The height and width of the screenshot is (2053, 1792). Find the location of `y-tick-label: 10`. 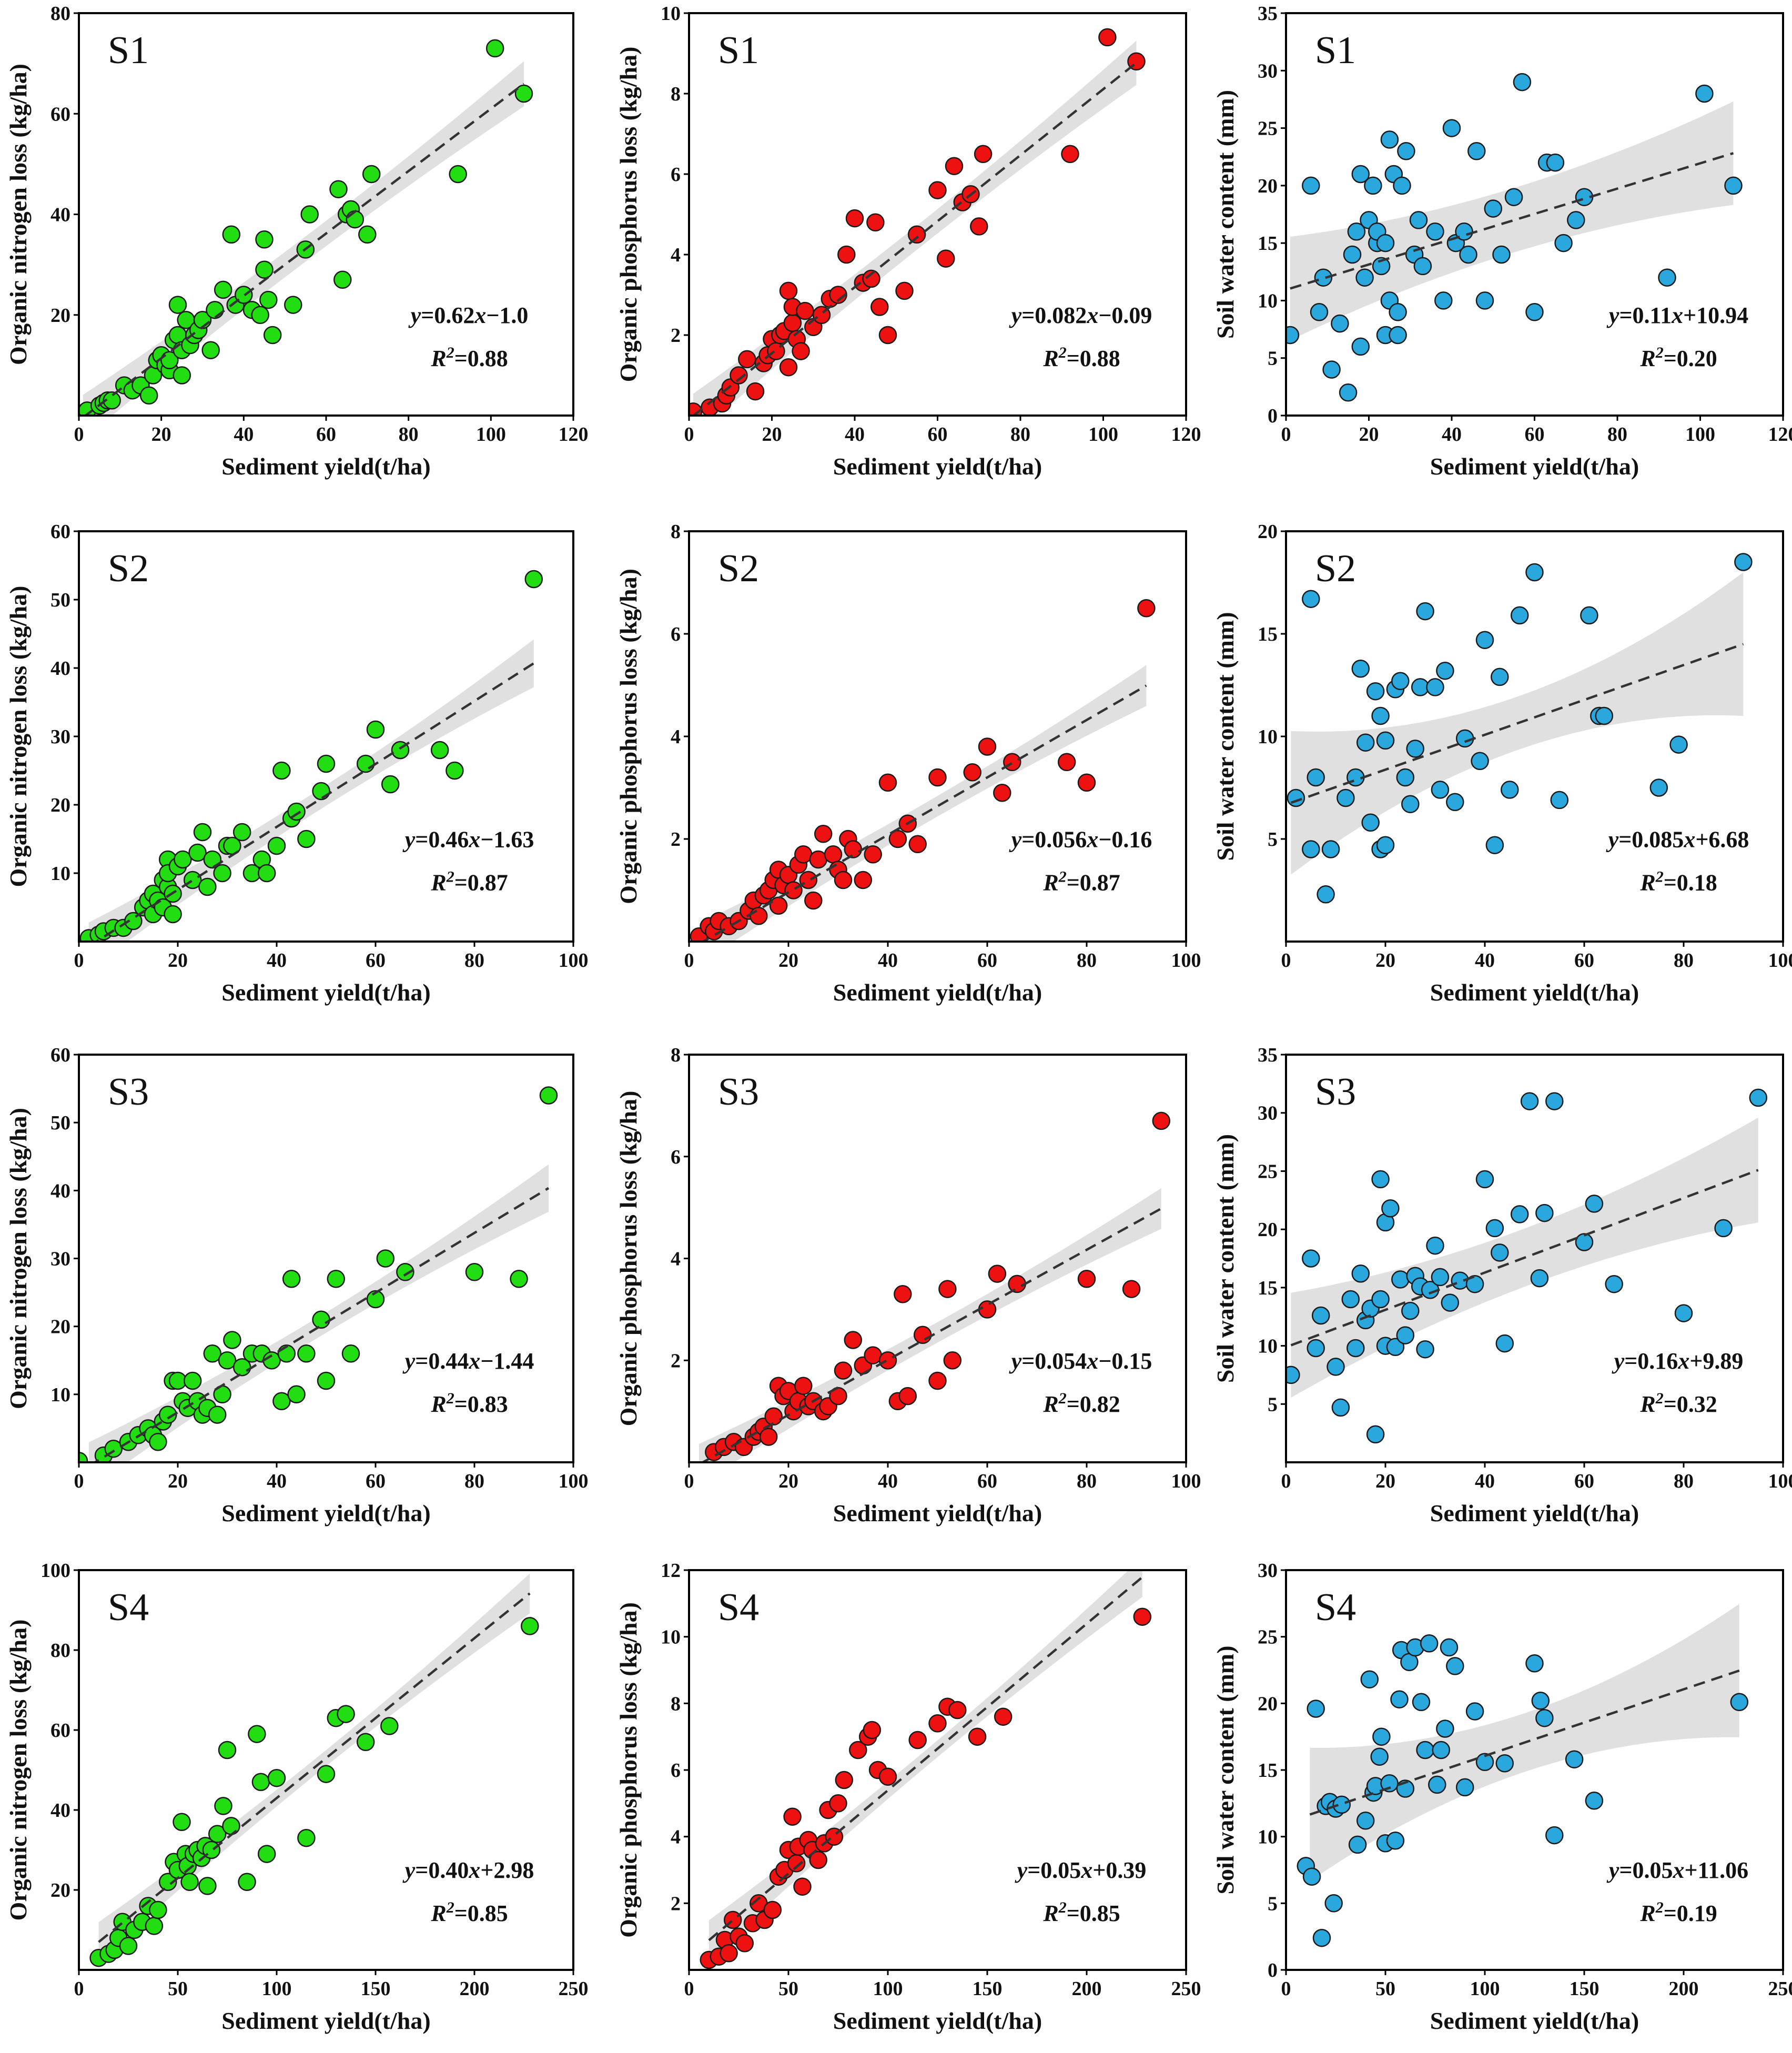

y-tick-label: 10 is located at coordinates (60, 874).